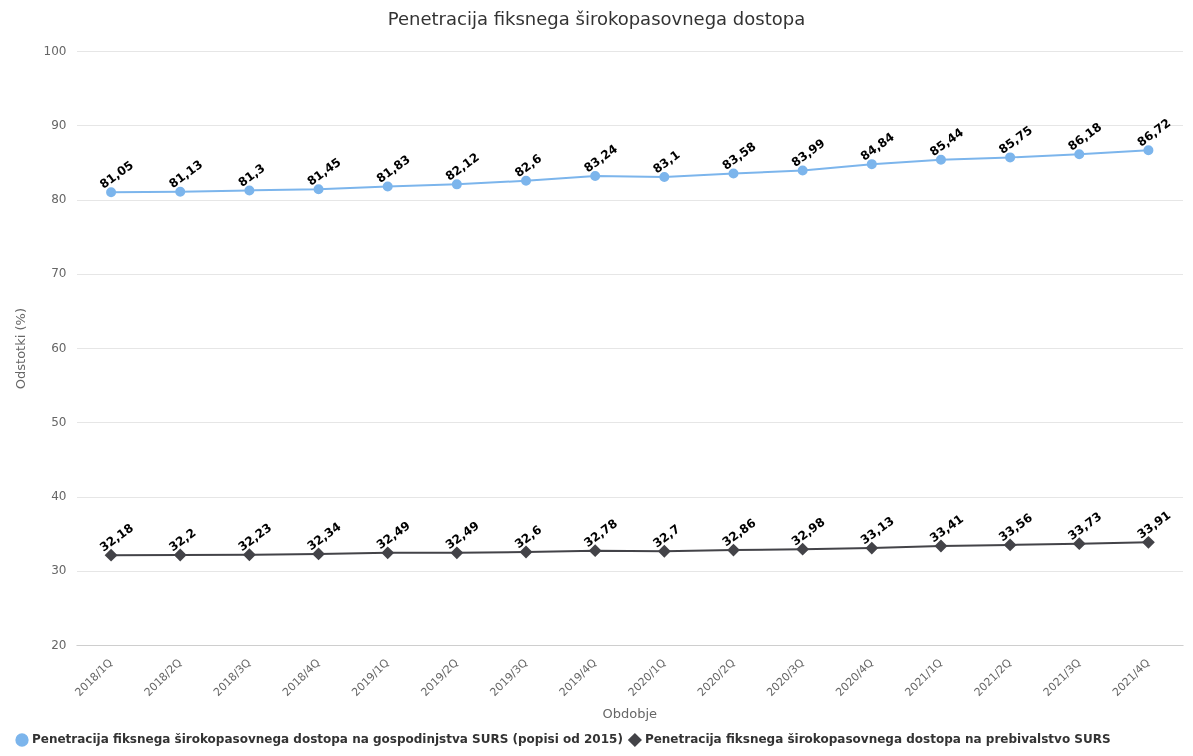 The width and height of the screenshot is (1193, 756). What do you see at coordinates (59, 273) in the screenshot?
I see `y-tick-label: 70` at bounding box center [59, 273].